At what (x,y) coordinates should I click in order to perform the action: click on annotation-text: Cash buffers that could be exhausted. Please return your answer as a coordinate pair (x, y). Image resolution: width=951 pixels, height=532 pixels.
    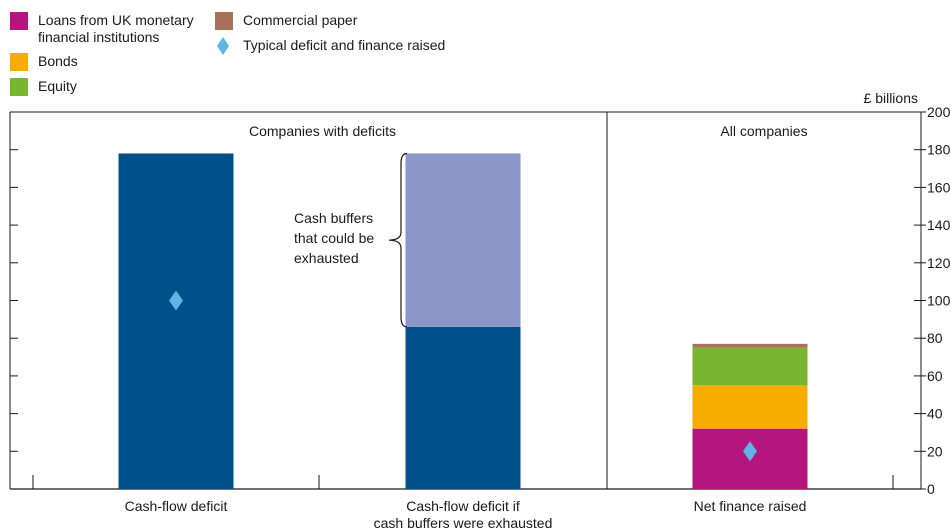
    Looking at the image, I should click on (334, 238).